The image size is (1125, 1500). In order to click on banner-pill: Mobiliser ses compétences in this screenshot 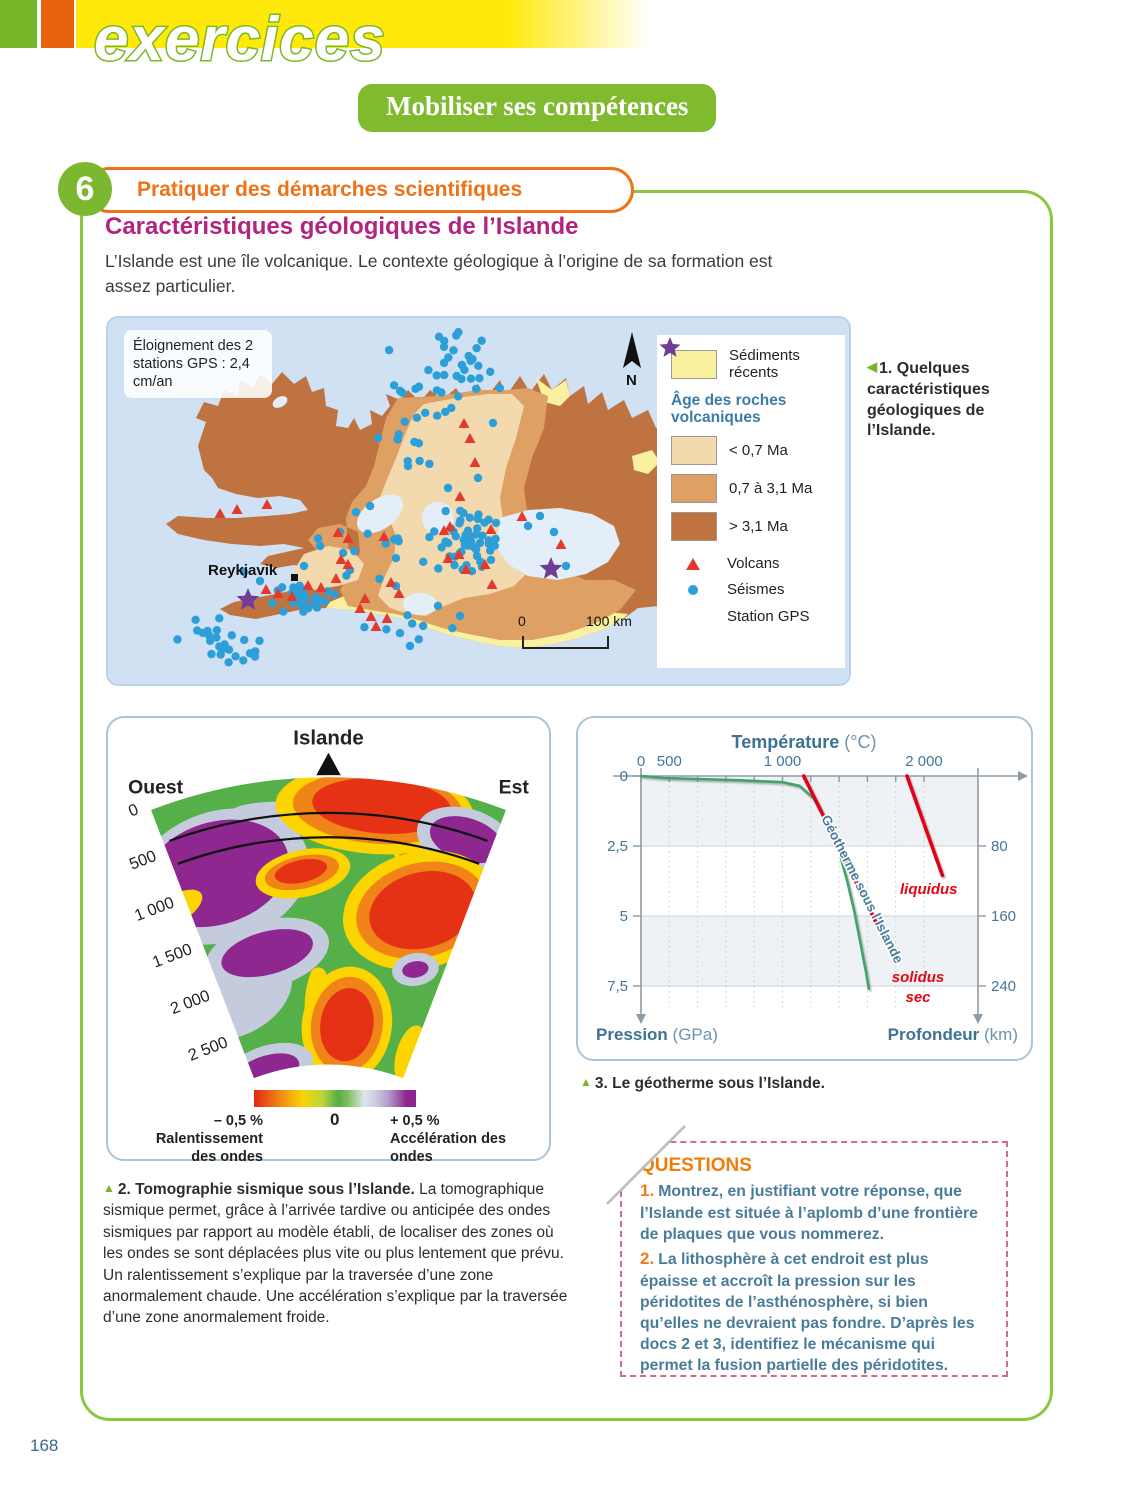, I will do `click(537, 108)`.